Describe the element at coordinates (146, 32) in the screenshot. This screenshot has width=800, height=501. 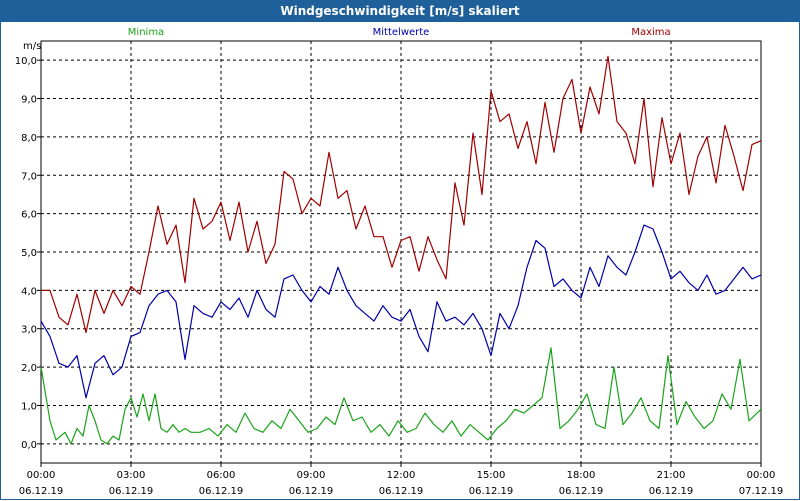
I see `legend-minima: Minima` at that location.